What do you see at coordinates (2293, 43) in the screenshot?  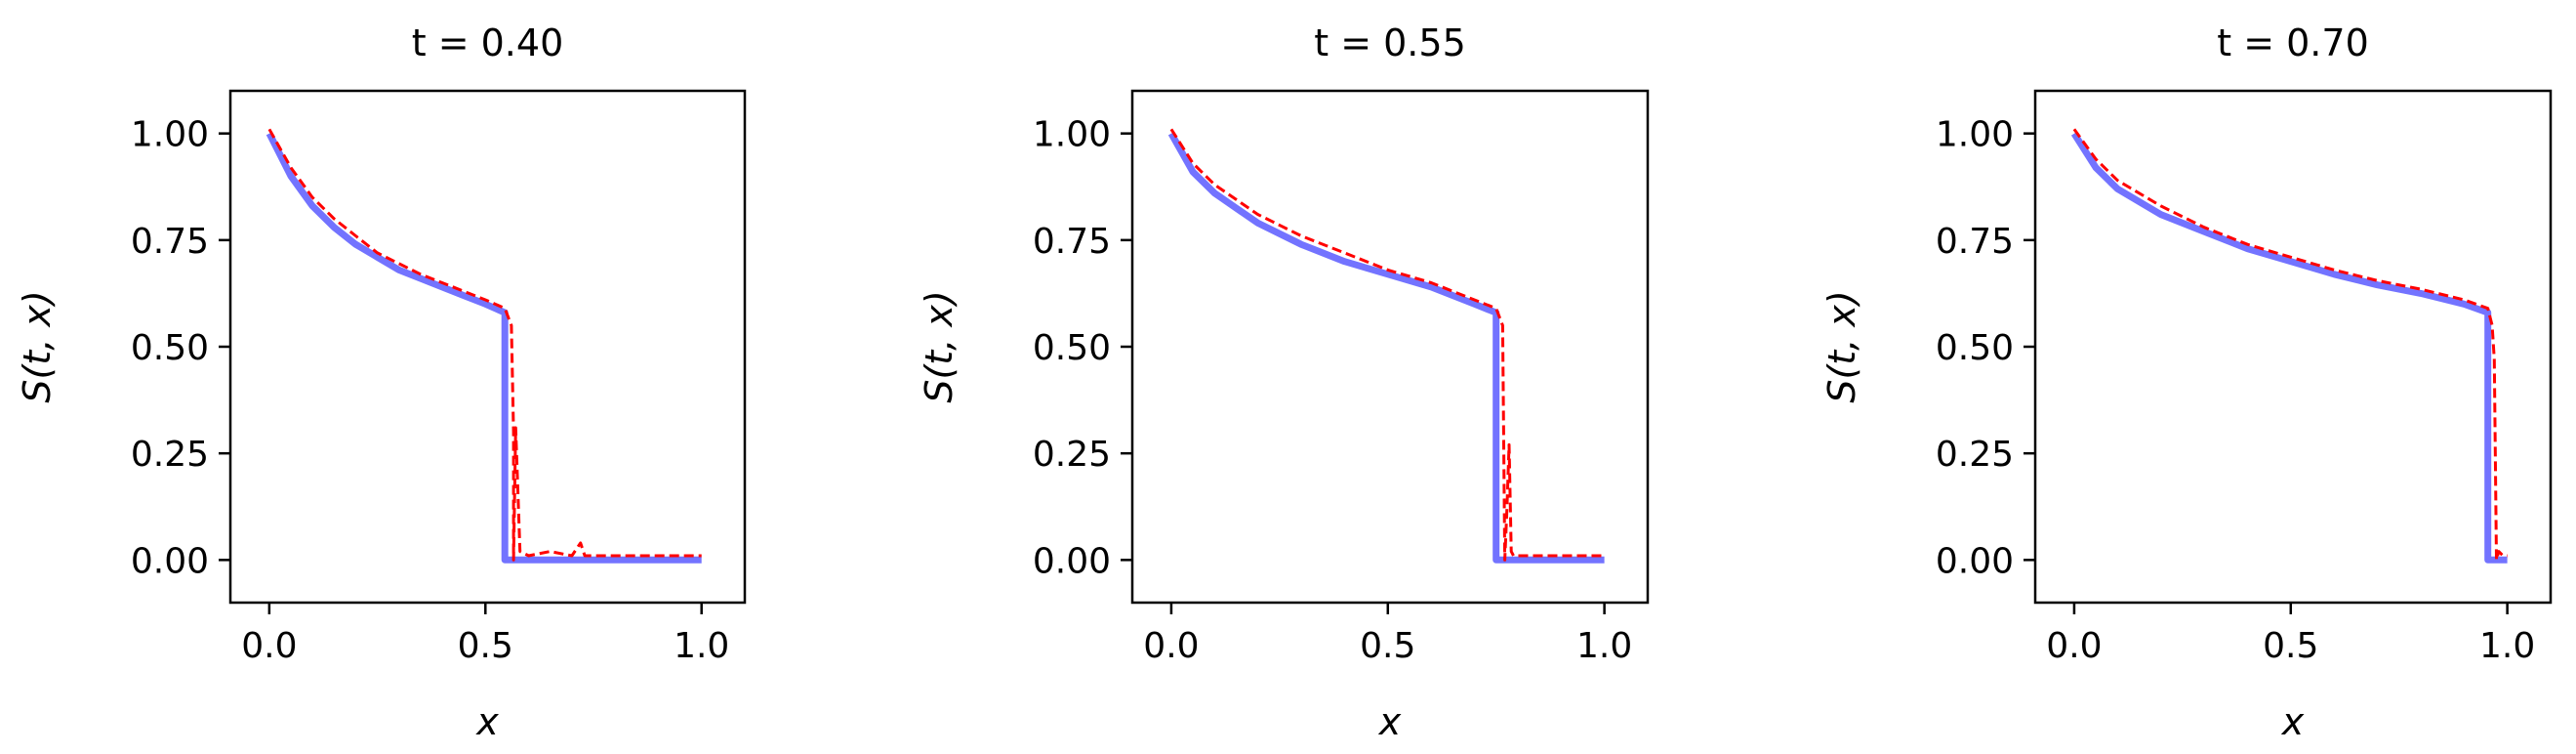 I see `chart-title: t = 0.70` at bounding box center [2293, 43].